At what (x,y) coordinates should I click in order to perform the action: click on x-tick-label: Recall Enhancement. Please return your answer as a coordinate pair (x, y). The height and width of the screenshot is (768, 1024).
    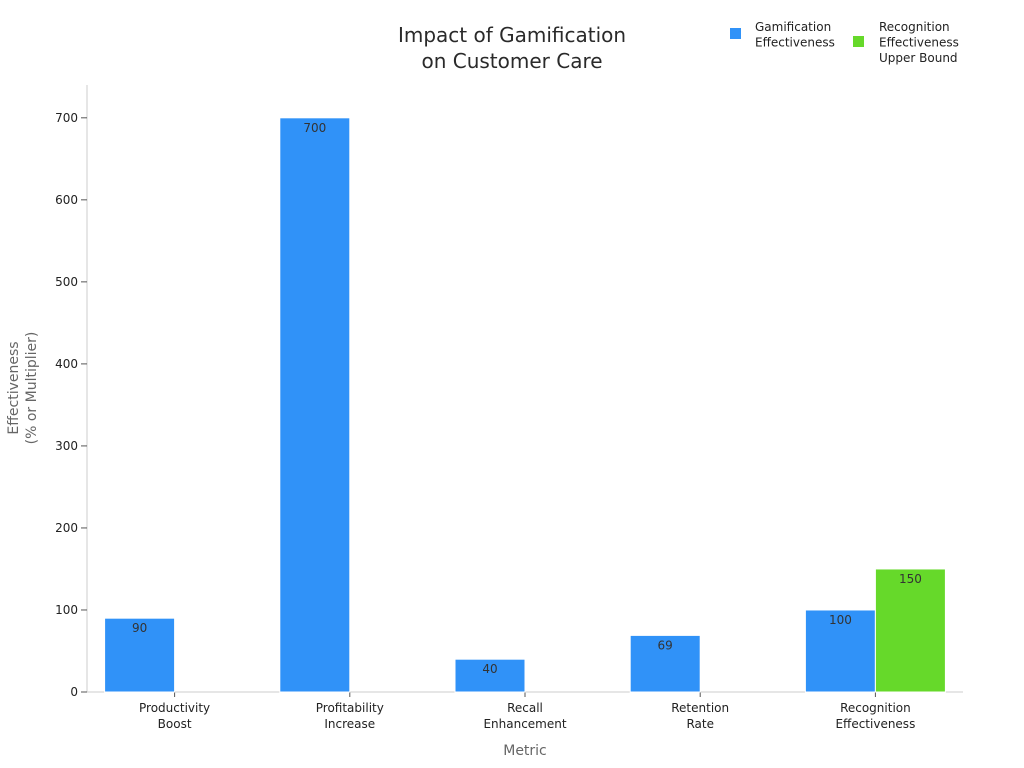
    Looking at the image, I should click on (524, 716).